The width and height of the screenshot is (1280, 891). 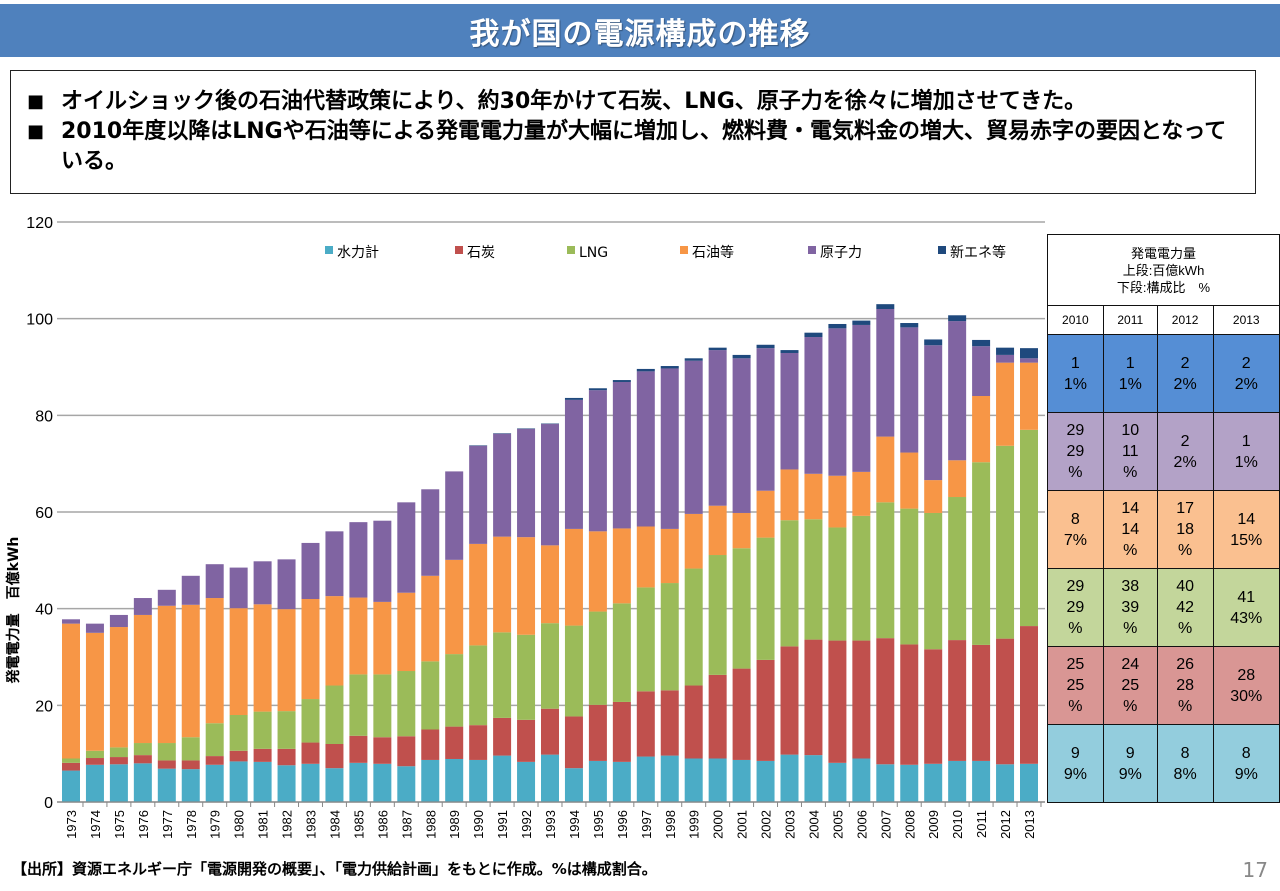 What do you see at coordinates (713, 252) in the screenshot?
I see `legend-label: 石油等` at bounding box center [713, 252].